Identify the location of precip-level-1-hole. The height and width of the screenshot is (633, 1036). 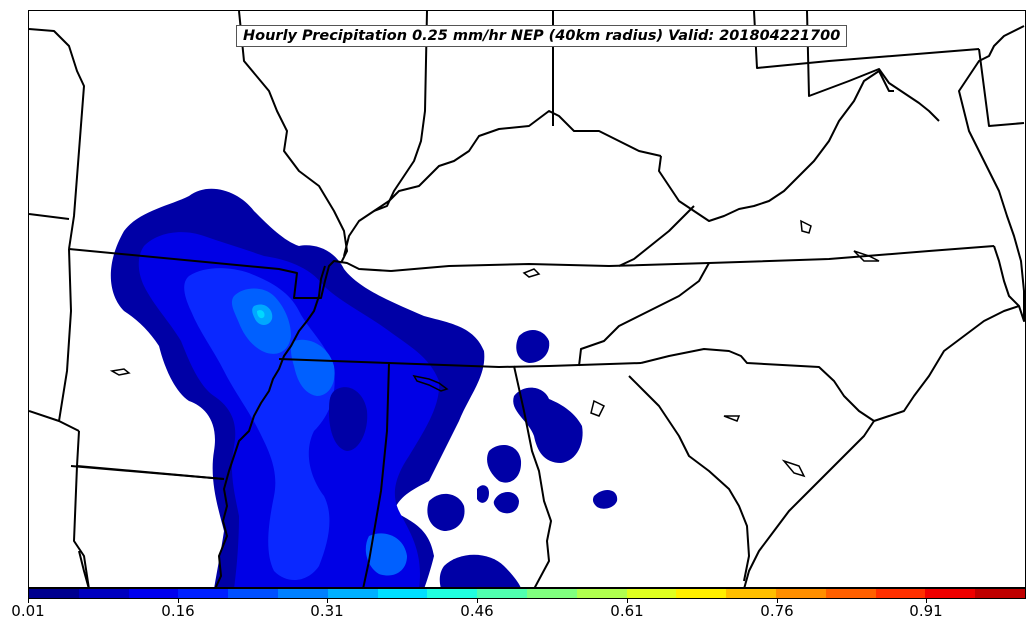
(348, 419).